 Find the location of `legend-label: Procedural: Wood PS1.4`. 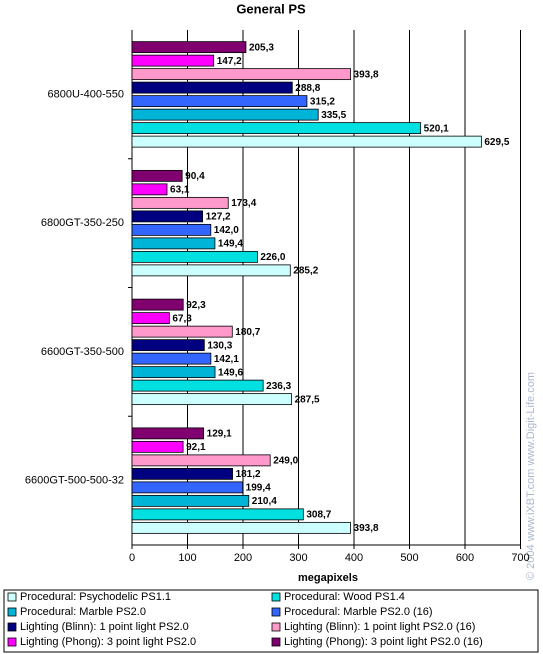

legend-label: Procedural: Wood PS1.4 is located at coordinates (344, 597).